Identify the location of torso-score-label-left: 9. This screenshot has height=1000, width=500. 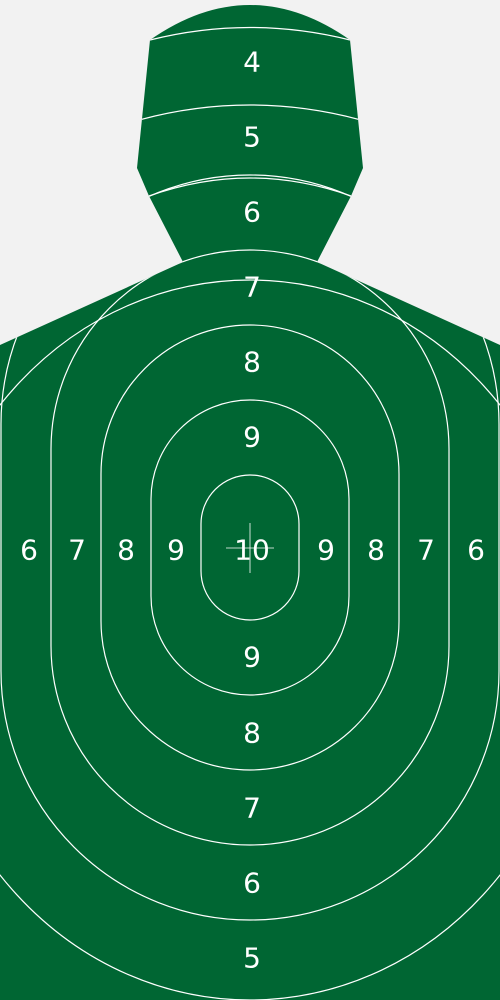
(176, 550).